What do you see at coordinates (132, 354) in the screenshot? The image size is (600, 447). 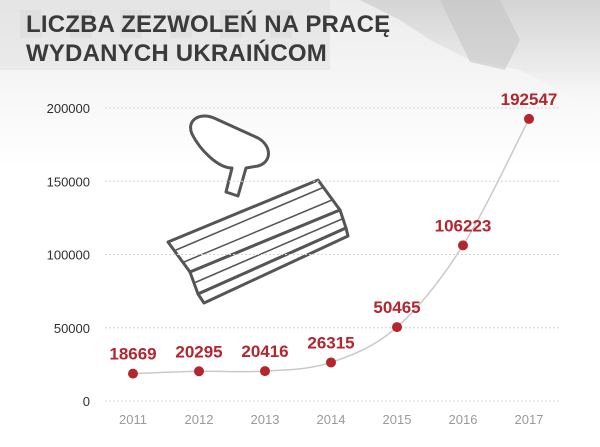 I see `data-label: 18669` at bounding box center [132, 354].